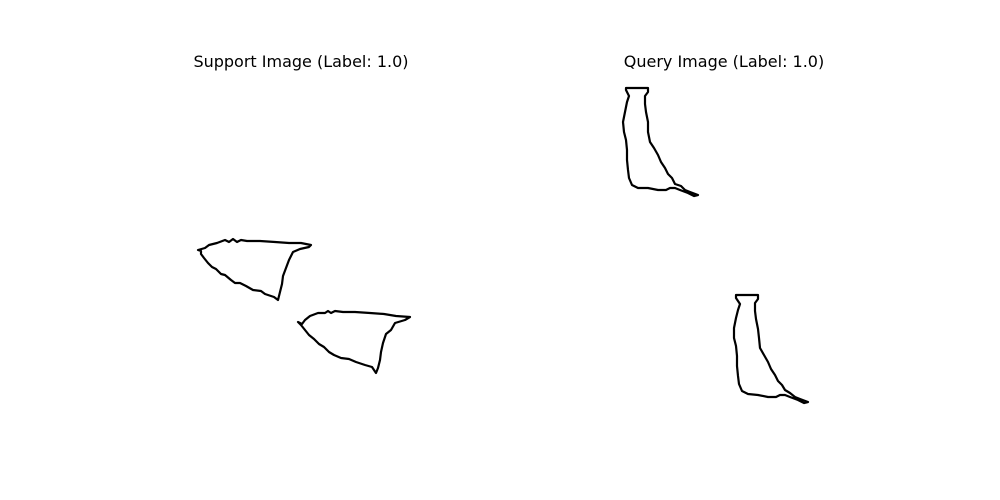  I want to click on support-image, so click(304, 306).